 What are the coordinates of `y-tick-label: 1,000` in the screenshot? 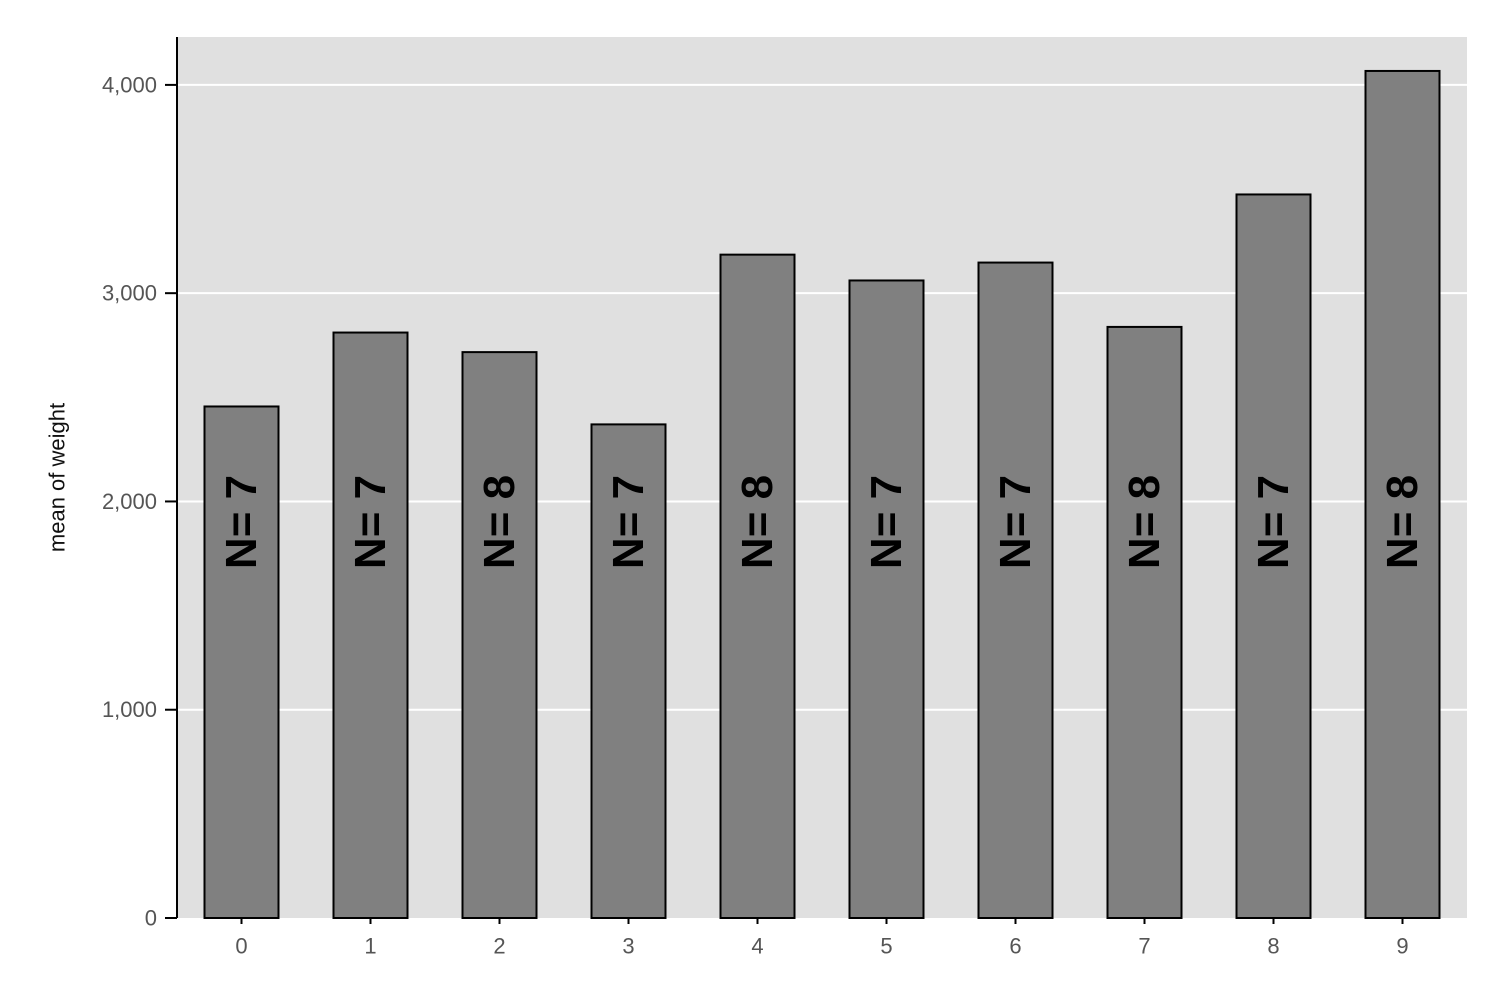 It's located at (129, 709).